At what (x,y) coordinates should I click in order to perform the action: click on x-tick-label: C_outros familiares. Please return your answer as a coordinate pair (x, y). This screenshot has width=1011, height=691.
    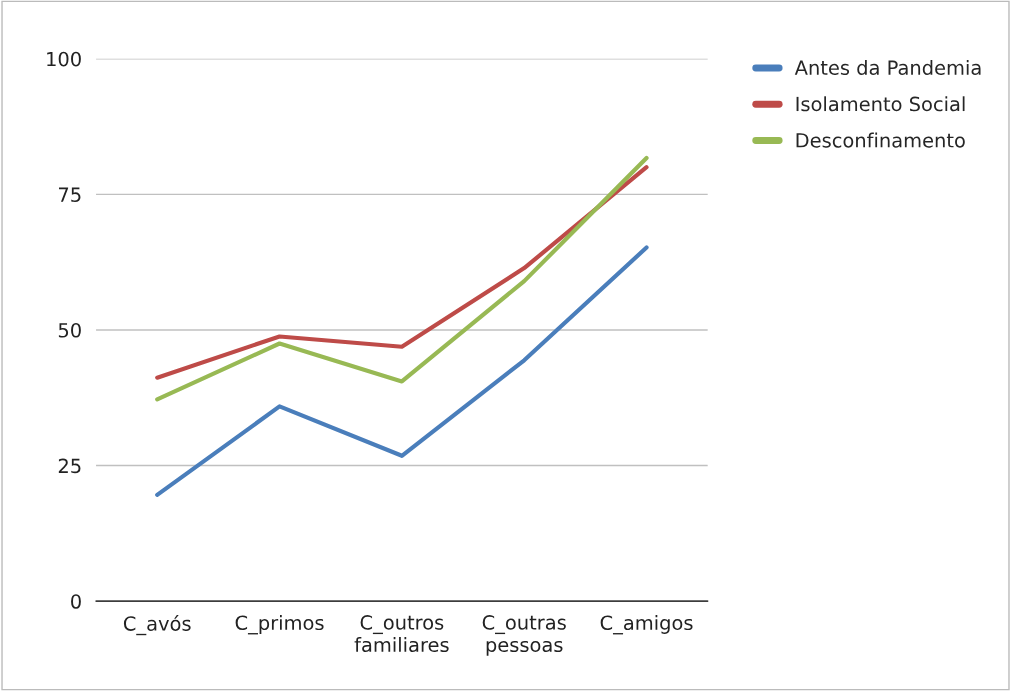
    Looking at the image, I should click on (401, 634).